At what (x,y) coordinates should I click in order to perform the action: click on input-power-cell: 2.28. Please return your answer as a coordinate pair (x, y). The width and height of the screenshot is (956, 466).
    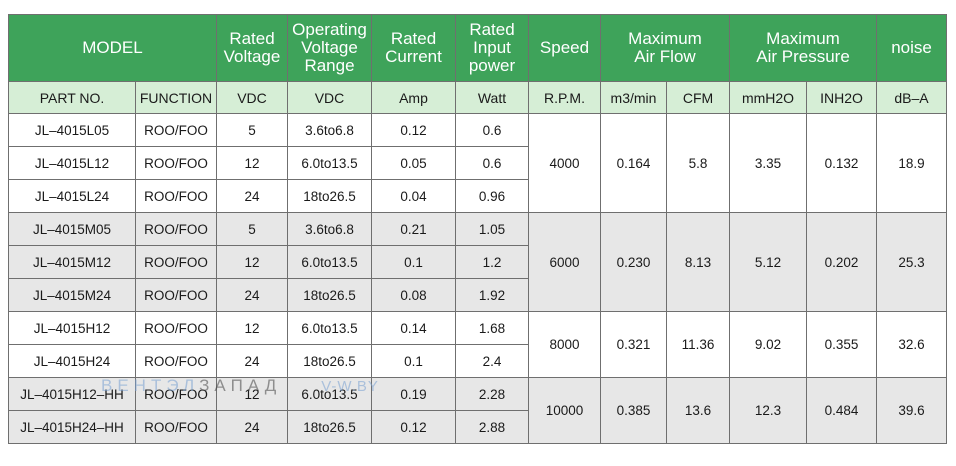
    Looking at the image, I should click on (492, 394).